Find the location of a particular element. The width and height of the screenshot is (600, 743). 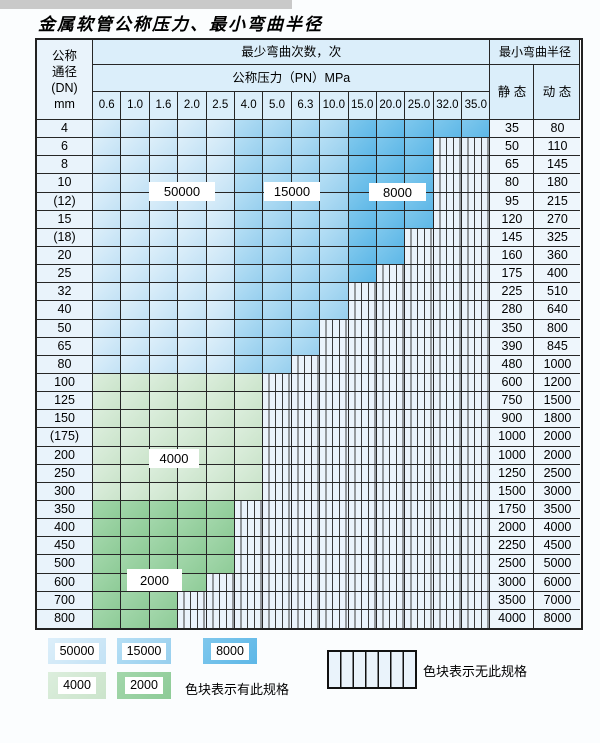

dn-cell: 40 is located at coordinates (65, 310).